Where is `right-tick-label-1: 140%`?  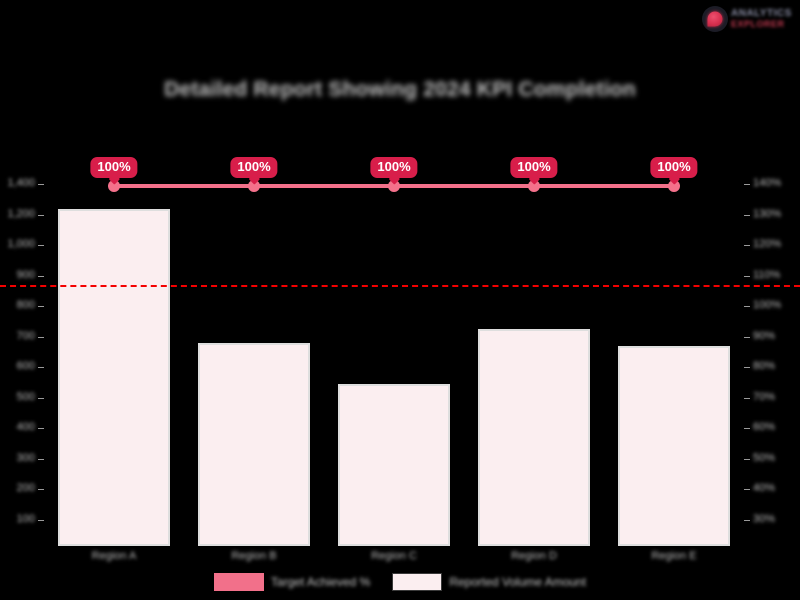
right-tick-label-1: 140% is located at coordinates (767, 183).